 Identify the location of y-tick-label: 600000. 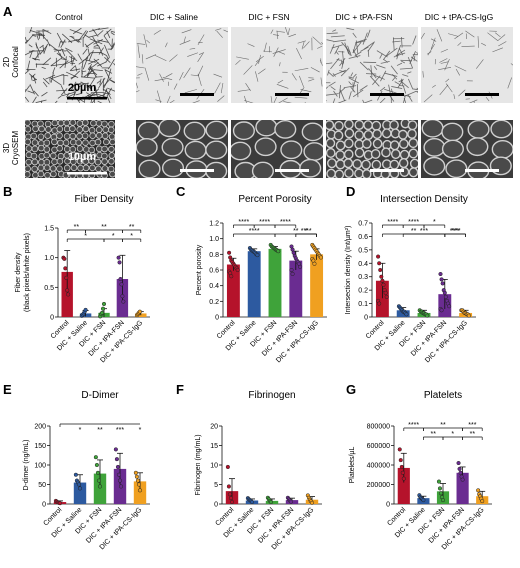
(378, 446).